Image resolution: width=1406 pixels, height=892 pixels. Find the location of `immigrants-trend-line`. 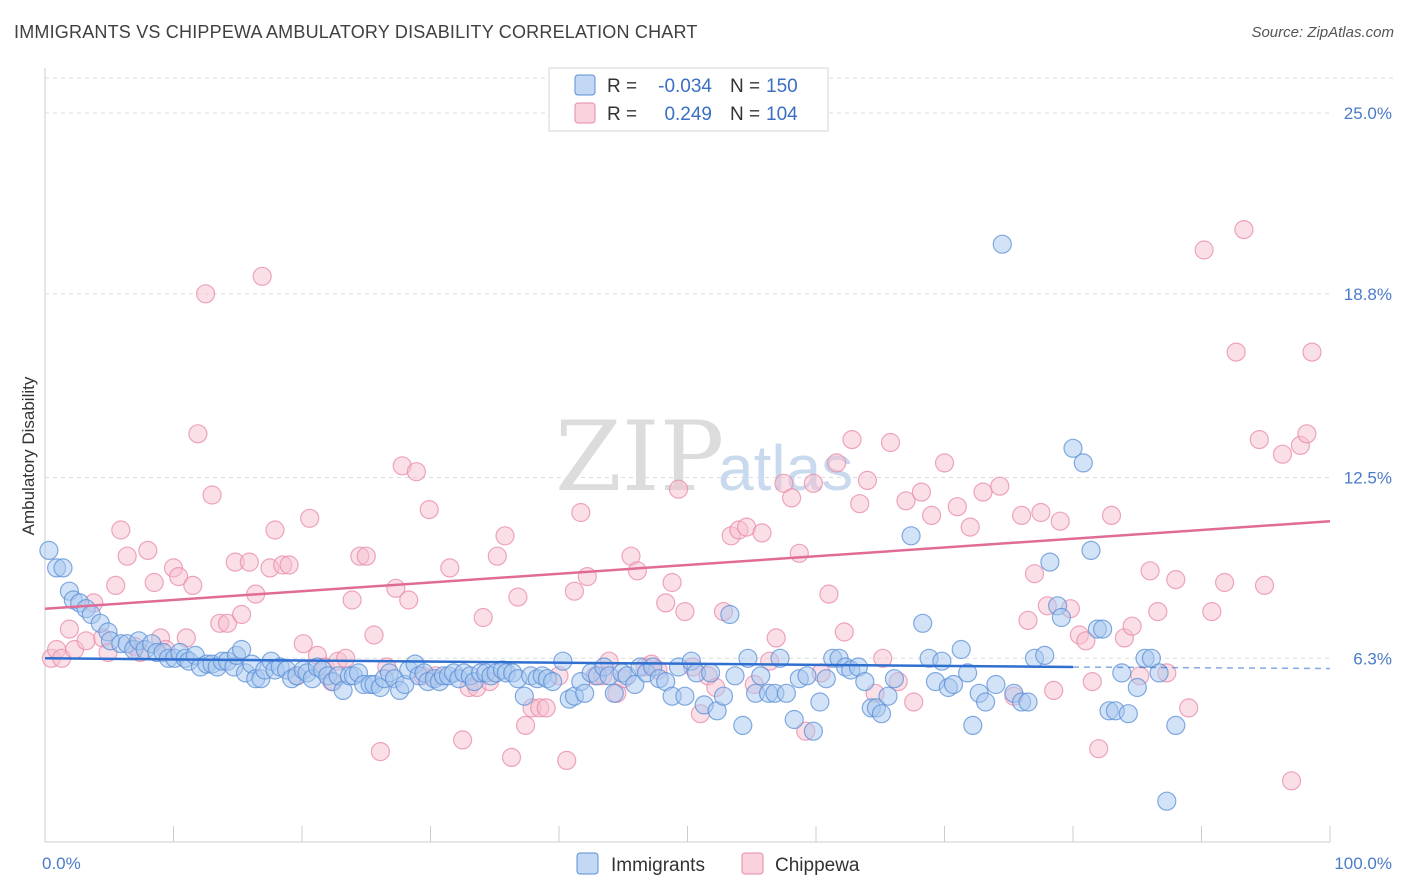

immigrants-trend-line is located at coordinates (559, 663).